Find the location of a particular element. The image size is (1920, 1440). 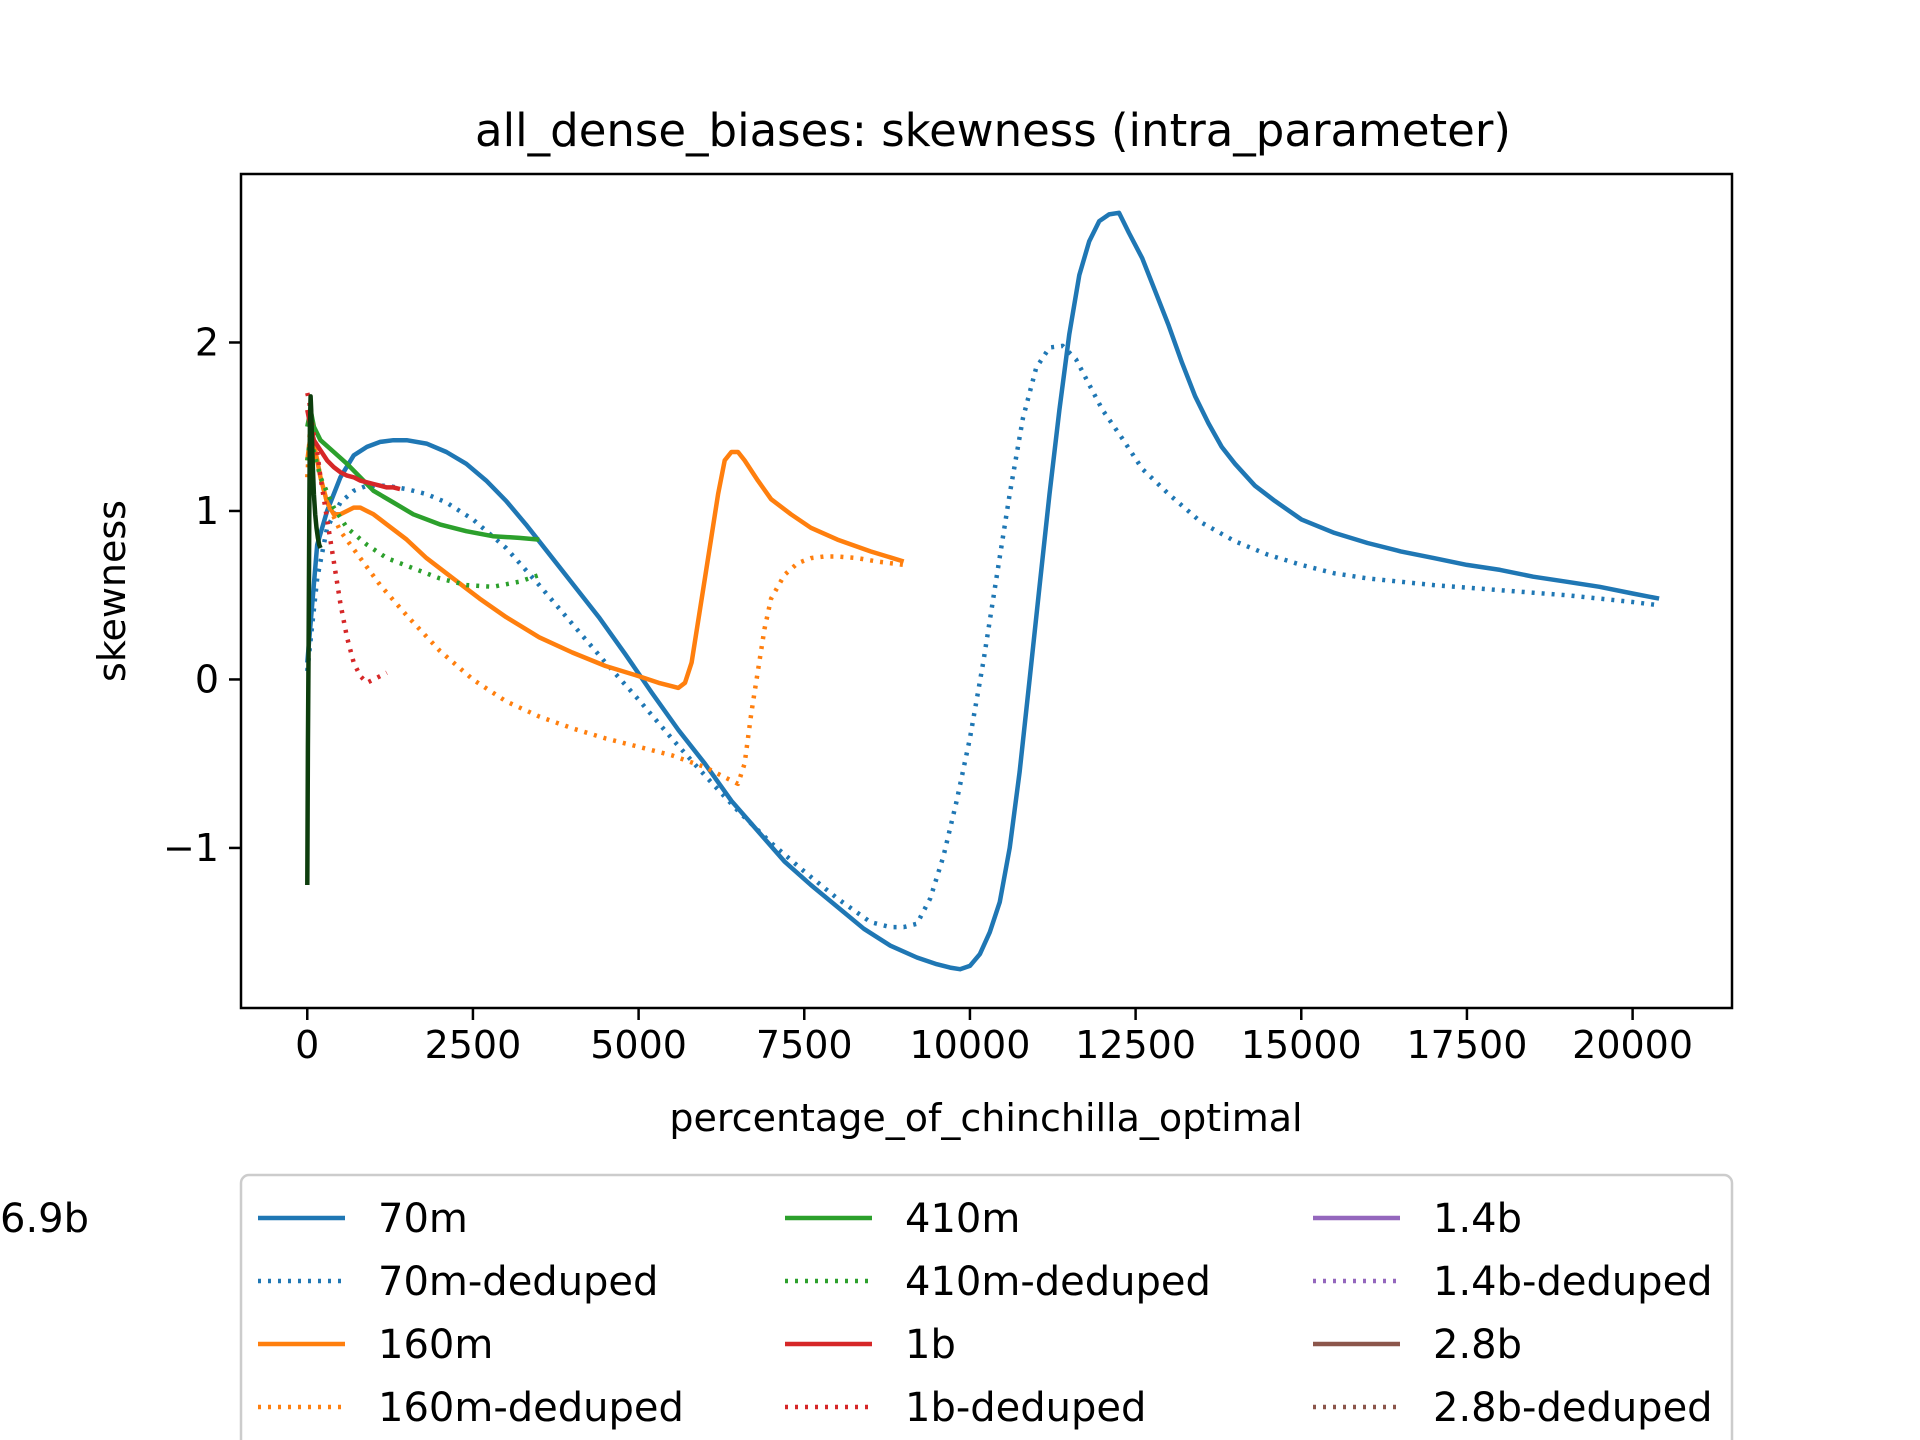

legend-label: 1.4b-deduped is located at coordinates (1573, 1282).